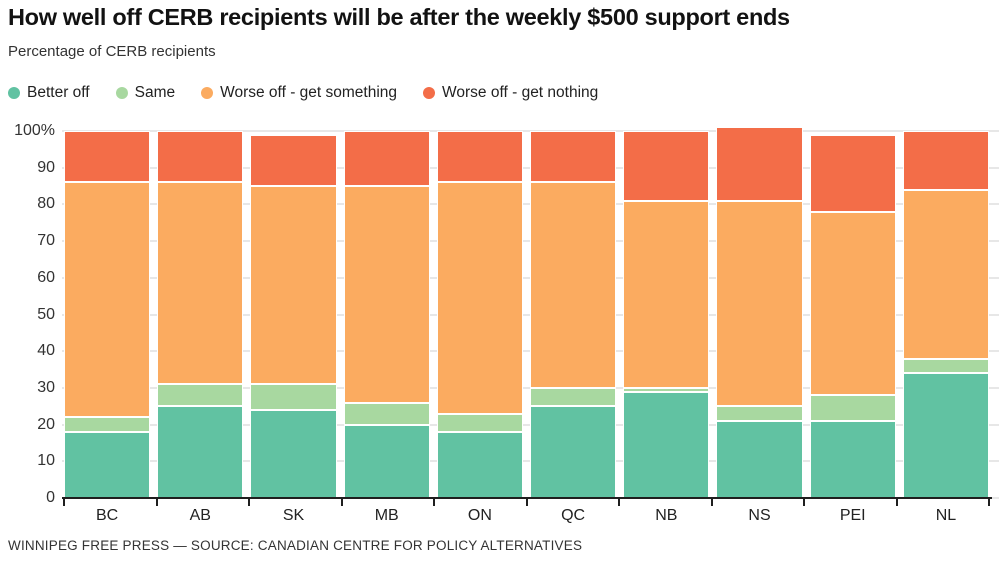 The height and width of the screenshot is (561, 999). I want to click on x-category-label: ON, so click(479, 515).